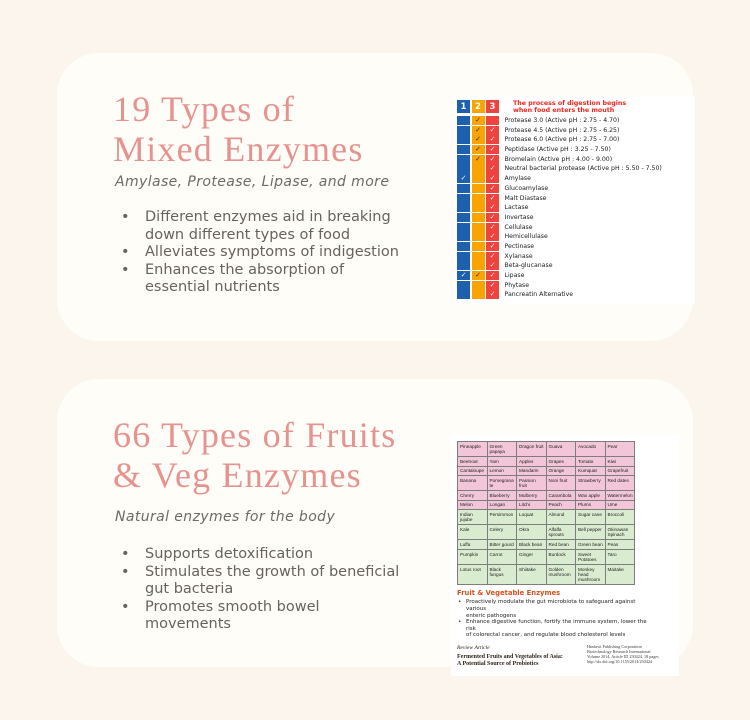  Describe the element at coordinates (614, 646) in the screenshot. I see `text-line: Hindawi Publishing Corporation` at that location.